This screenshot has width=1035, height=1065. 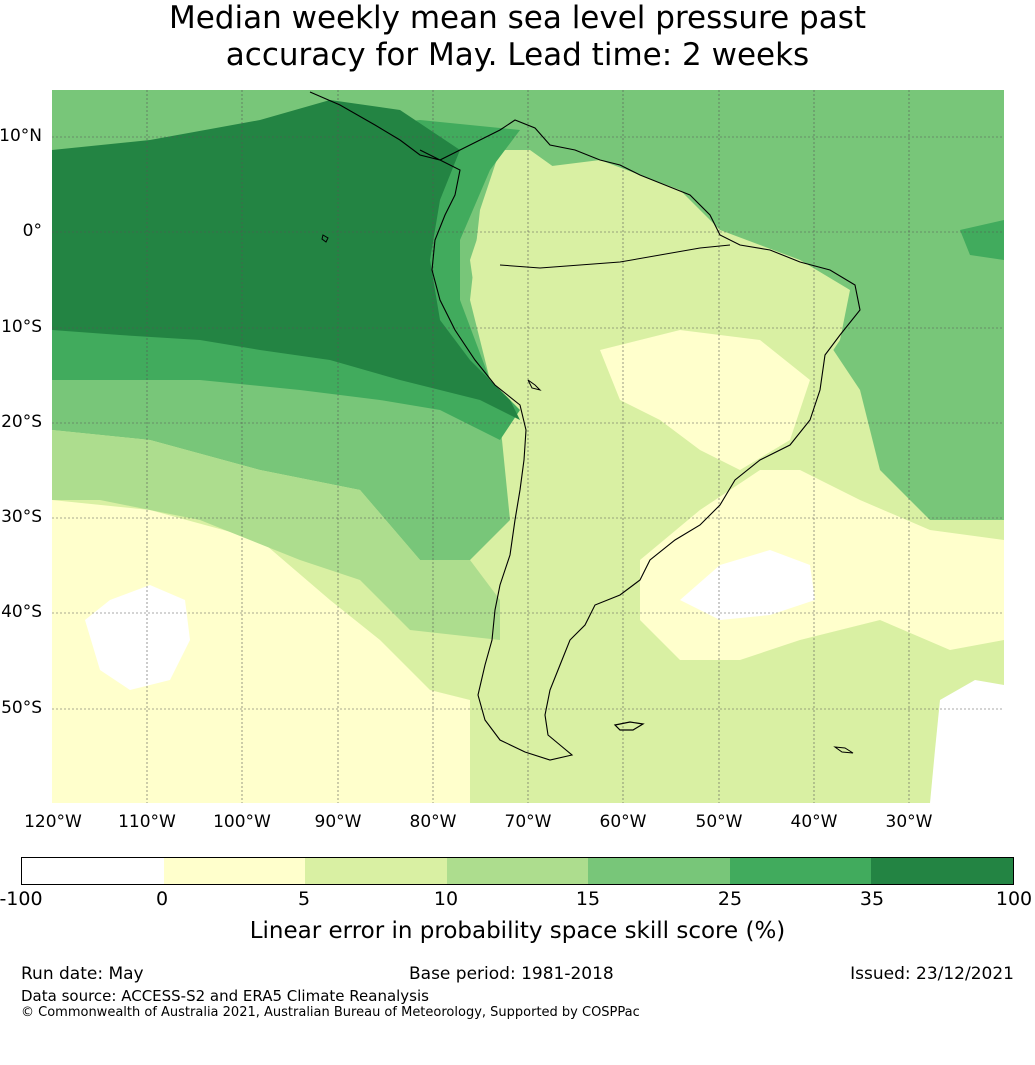 What do you see at coordinates (588, 899) in the screenshot?
I see `colorbar-tick: 15` at bounding box center [588, 899].